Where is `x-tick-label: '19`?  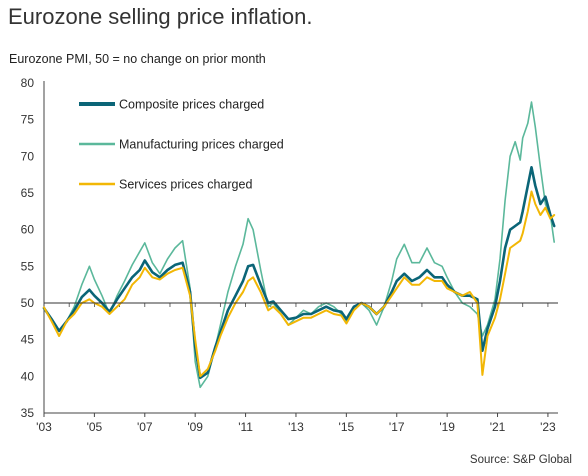
x-tick-label: '19 is located at coordinates (447, 427).